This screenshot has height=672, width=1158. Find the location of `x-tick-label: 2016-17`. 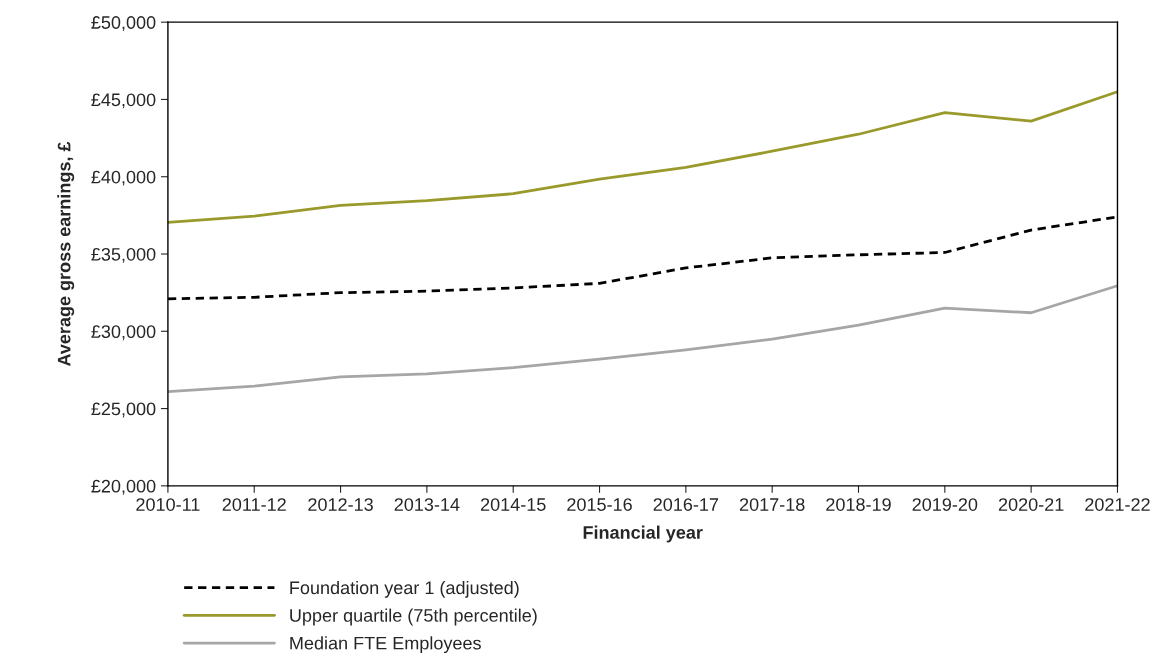

x-tick-label: 2016-17 is located at coordinates (686, 504).